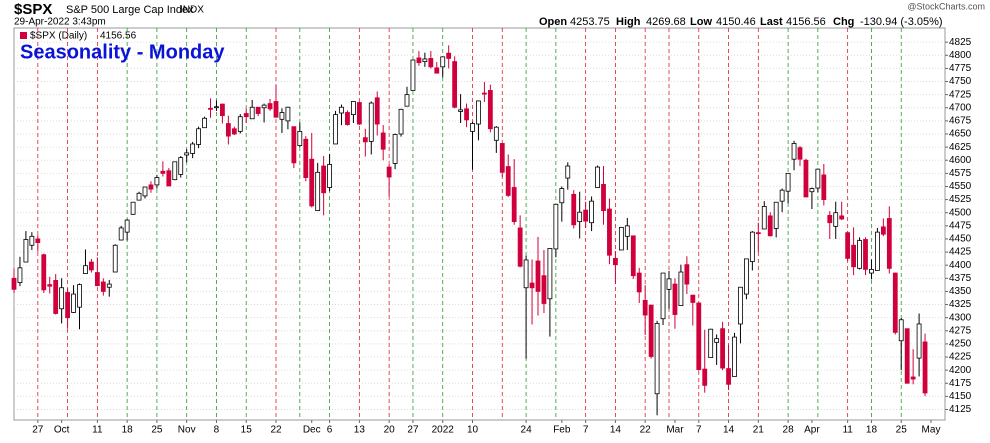 This screenshot has height=443, width=990. Describe the element at coordinates (590, 22) in the screenshot. I see `open-value: 4253.75` at that location.